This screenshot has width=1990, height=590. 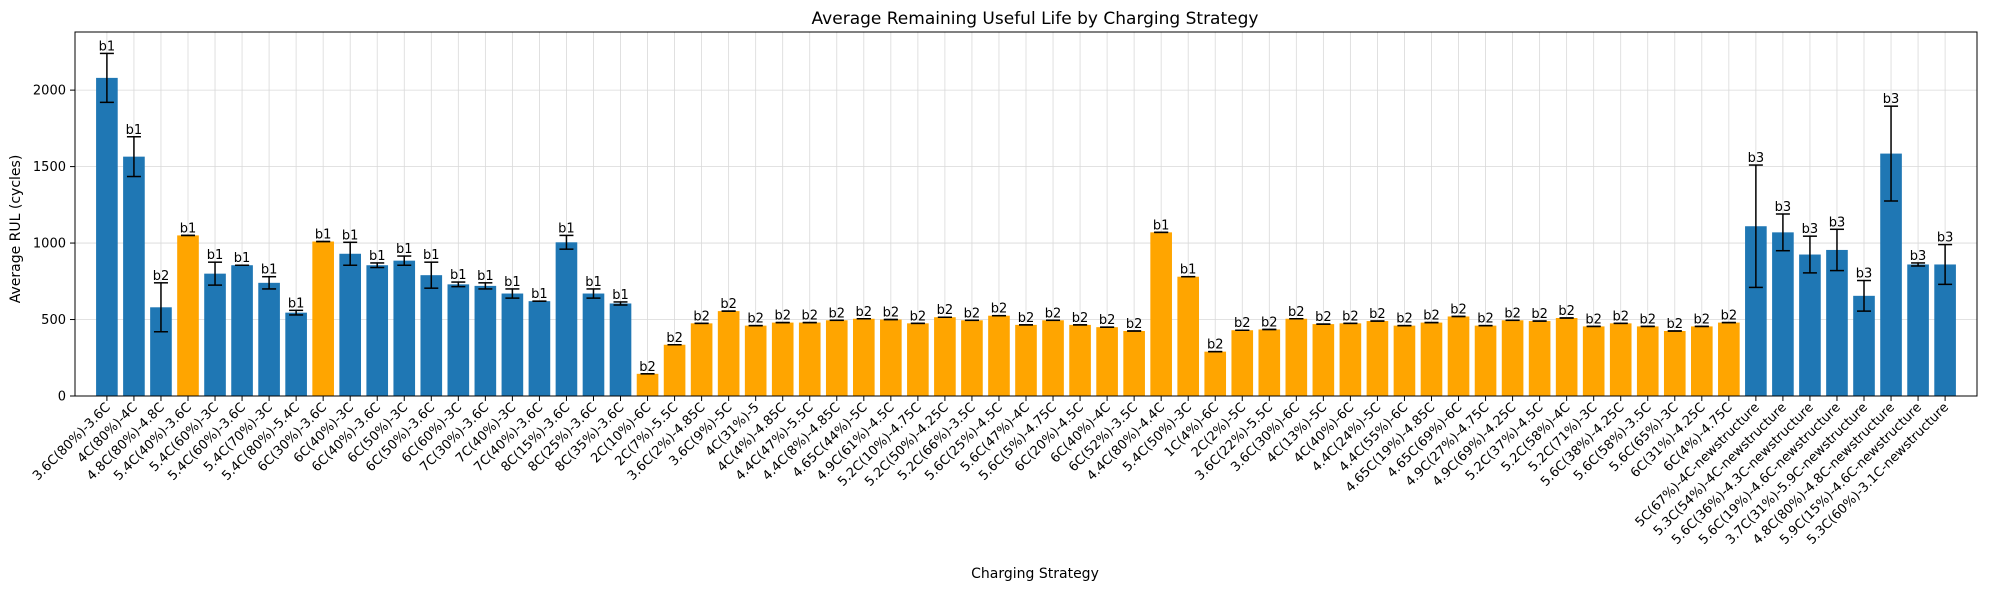 What do you see at coordinates (62, 397) in the screenshot?
I see `y-tick-label: 0` at bounding box center [62, 397].